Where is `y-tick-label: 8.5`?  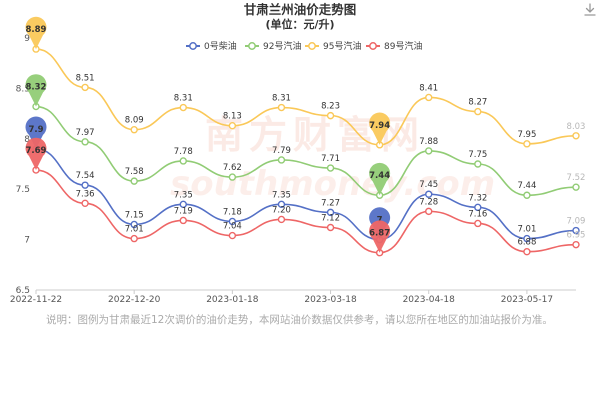 y-tick-label: 8.5 is located at coordinates (23, 89).